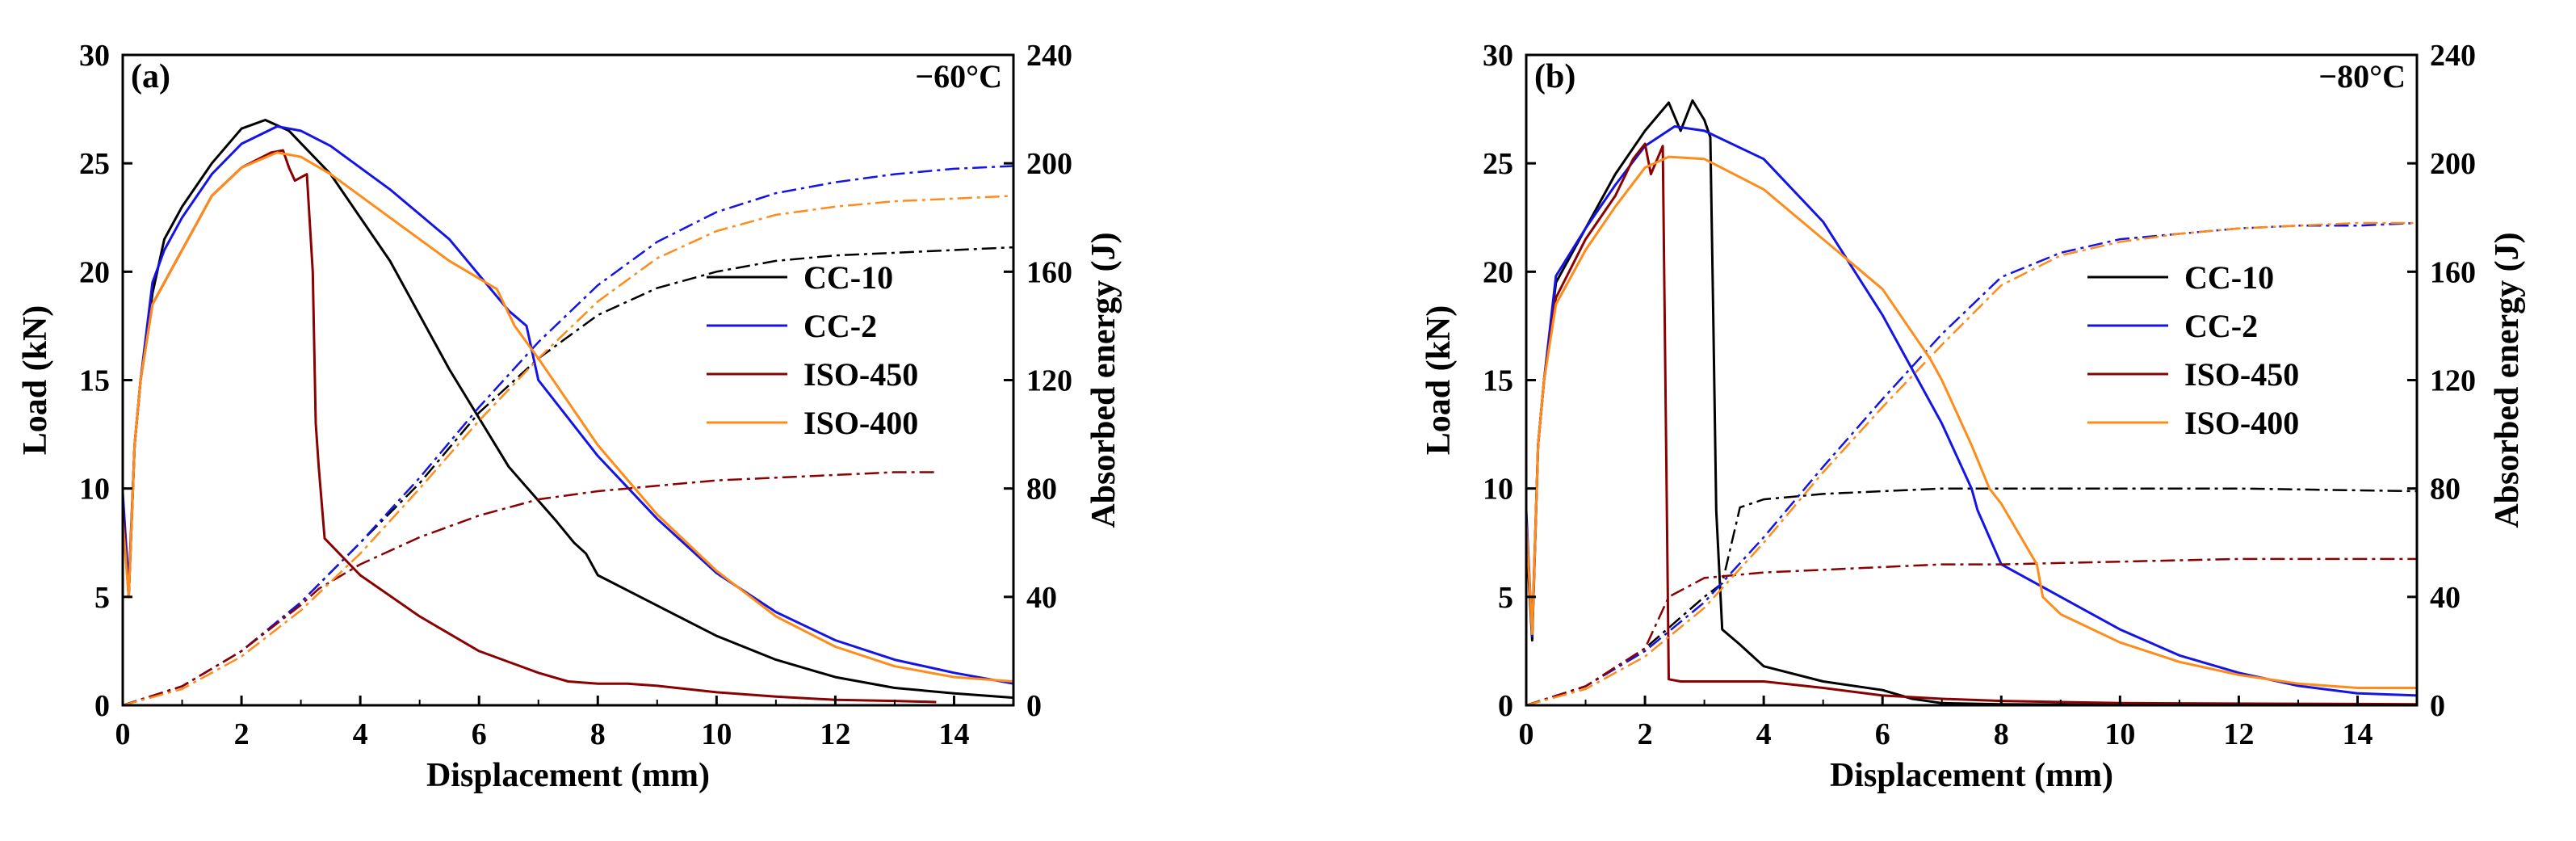 This screenshot has width=2576, height=841. What do you see at coordinates (1554, 76) in the screenshot?
I see `panel-label: (b)` at bounding box center [1554, 76].